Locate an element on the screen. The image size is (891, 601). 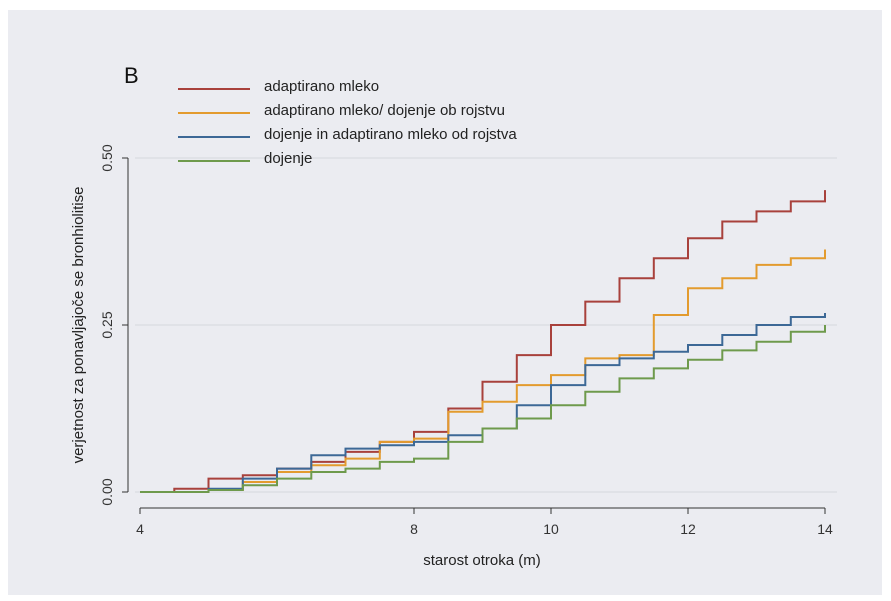
x-tick-label: 14 is located at coordinates (825, 529).